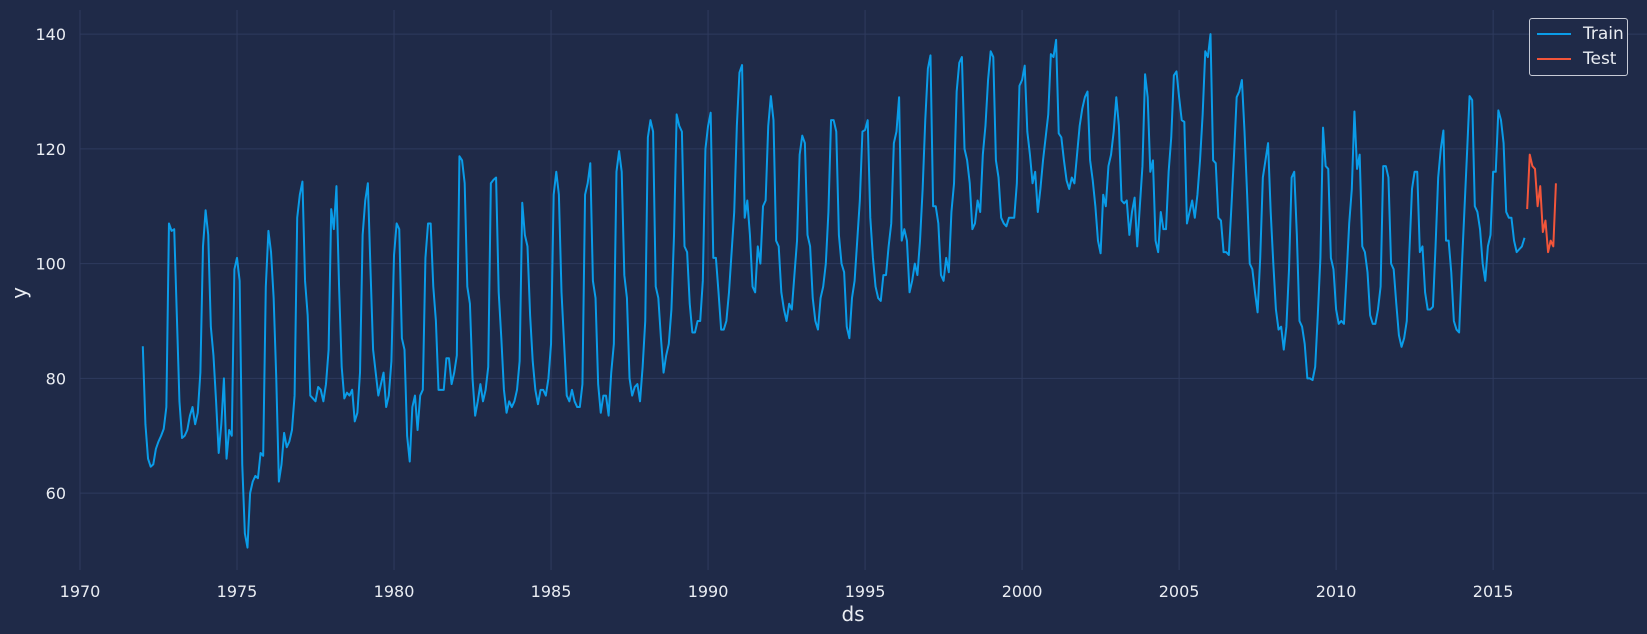 The height and width of the screenshot is (634, 1647). I want to click on x-tick-label: 1970, so click(80, 591).